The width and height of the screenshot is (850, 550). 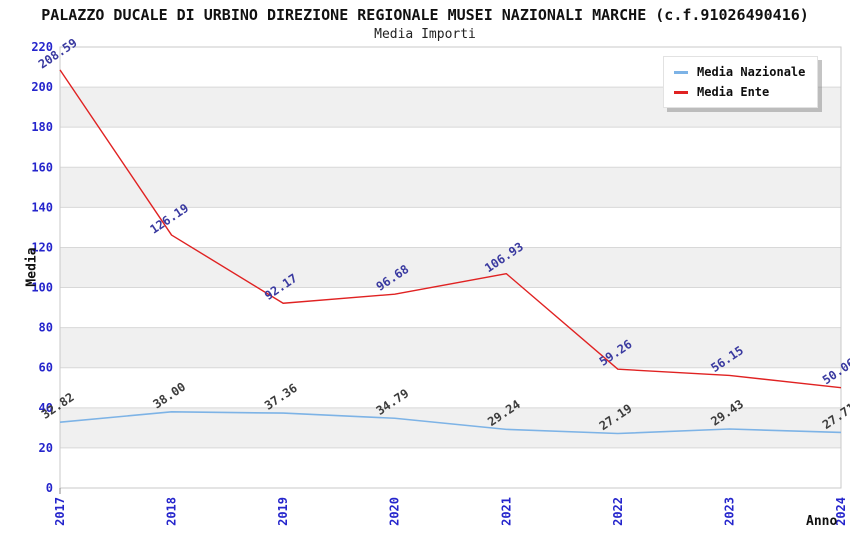 I want to click on y-axis-title: Media, so click(x=32, y=267).